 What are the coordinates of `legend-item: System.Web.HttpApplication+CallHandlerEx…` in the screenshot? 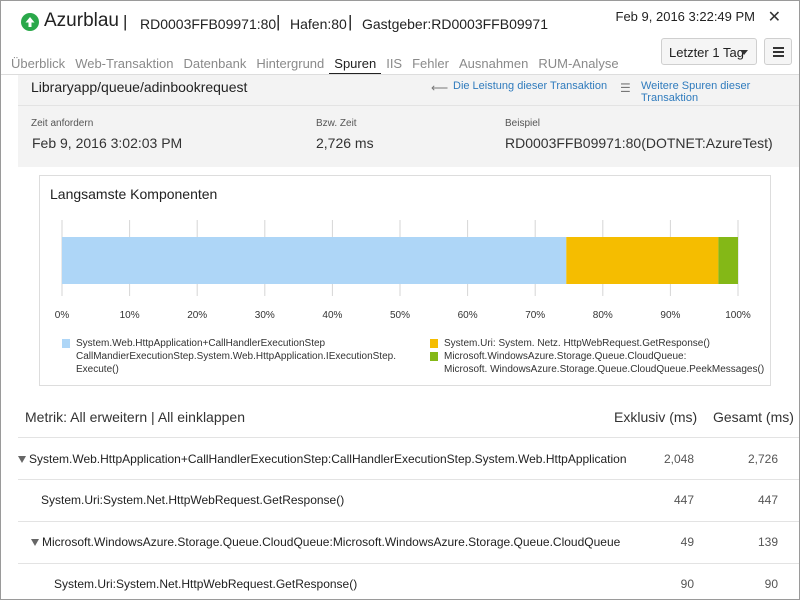 It's located at (237, 356).